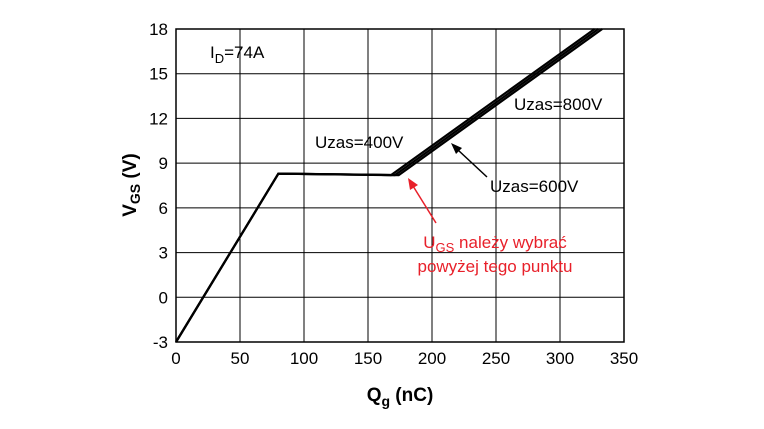 The height and width of the screenshot is (429, 764). I want to click on y-tick-label: 18, so click(158, 29).